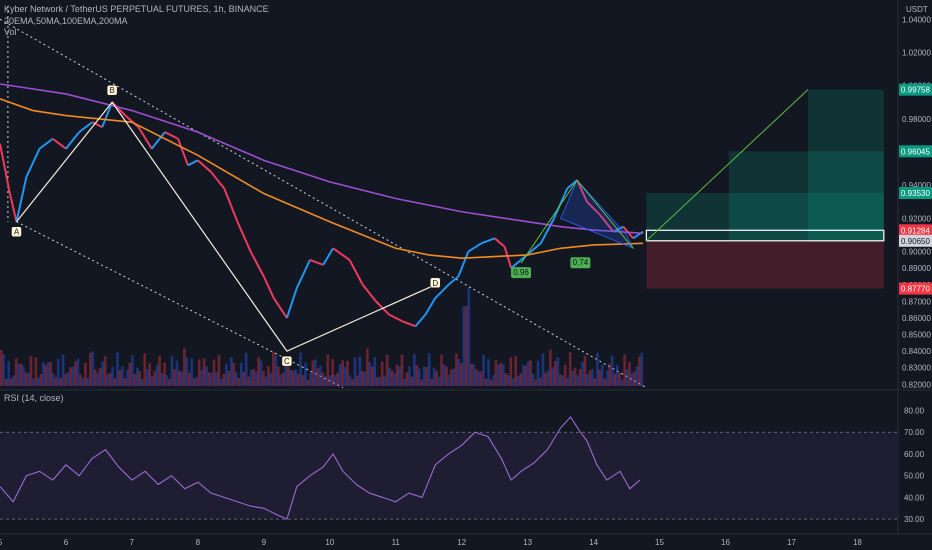 The height and width of the screenshot is (550, 932). I want to click on price-tag: 0.96045, so click(915, 151).